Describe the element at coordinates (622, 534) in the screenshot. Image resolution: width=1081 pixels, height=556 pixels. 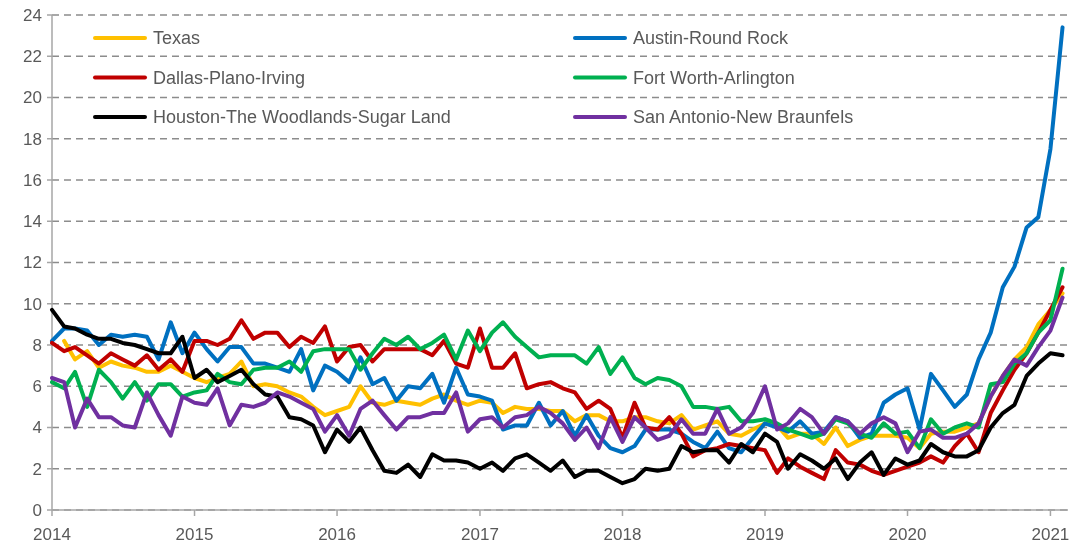
I see `x-tick-label: 2018` at that location.